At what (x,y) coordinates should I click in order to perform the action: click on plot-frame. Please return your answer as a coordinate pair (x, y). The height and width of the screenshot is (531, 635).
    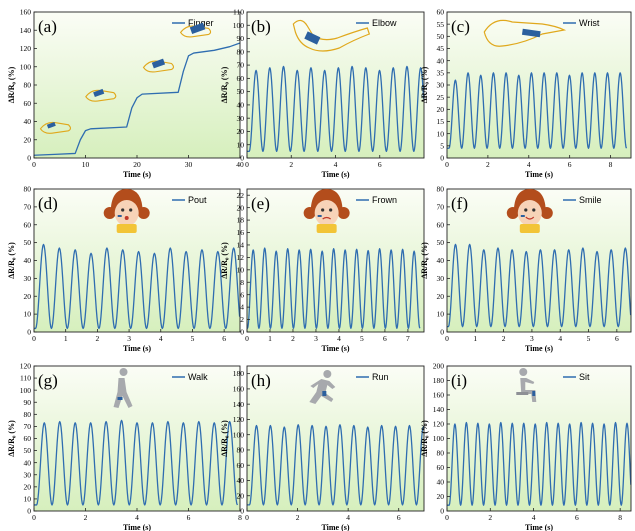
    Looking at the image, I should click on (335, 438).